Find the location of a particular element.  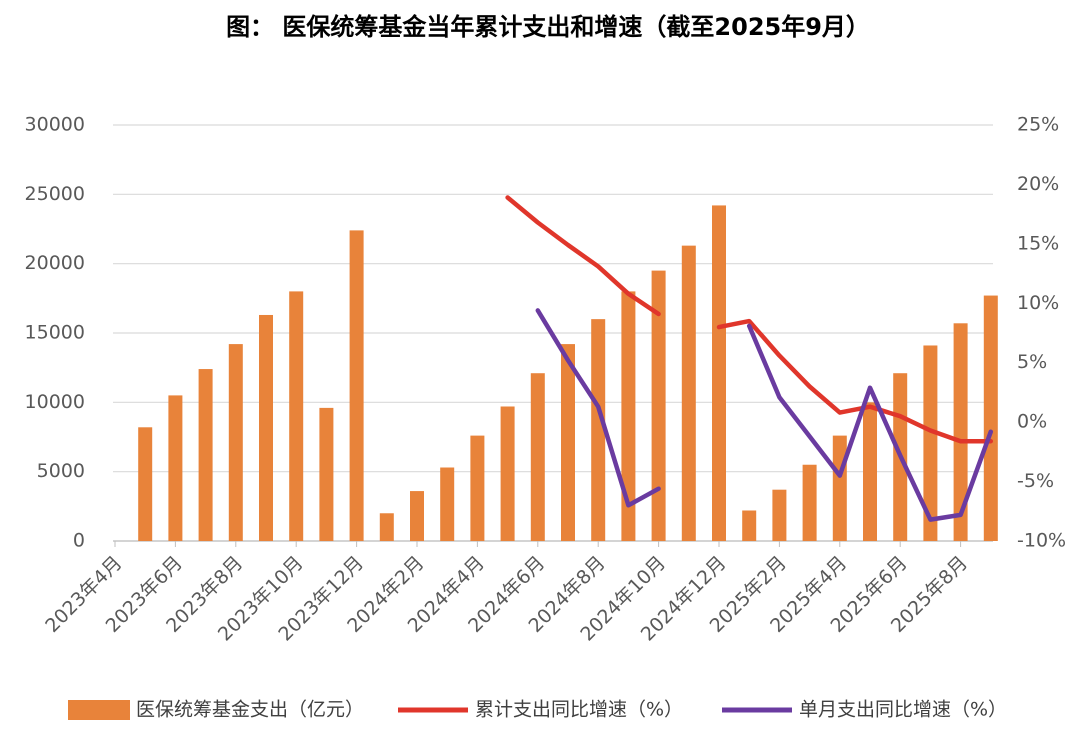

y2-tick-label: 5% is located at coordinates (1032, 362).